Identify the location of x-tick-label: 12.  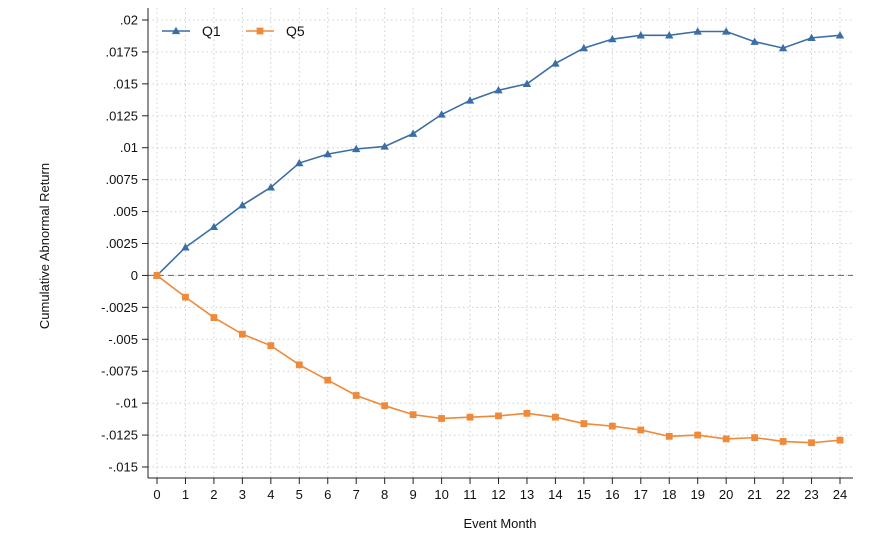
(498, 494).